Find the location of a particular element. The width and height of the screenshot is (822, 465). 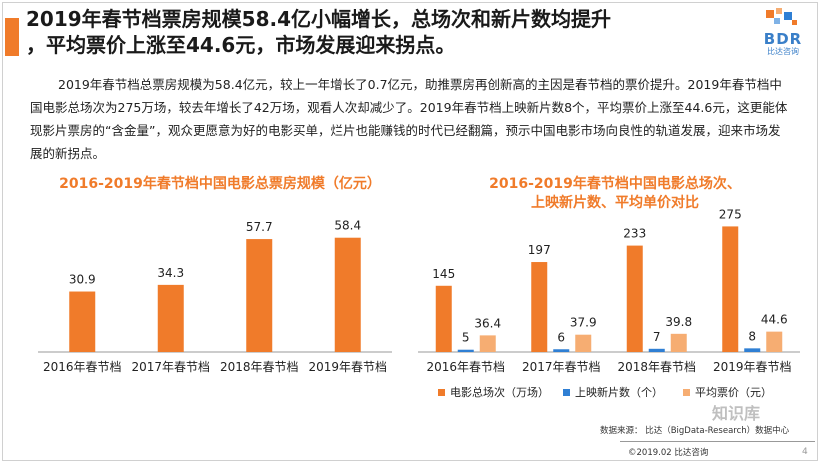

title-accent-bar is located at coordinates (12, 37).